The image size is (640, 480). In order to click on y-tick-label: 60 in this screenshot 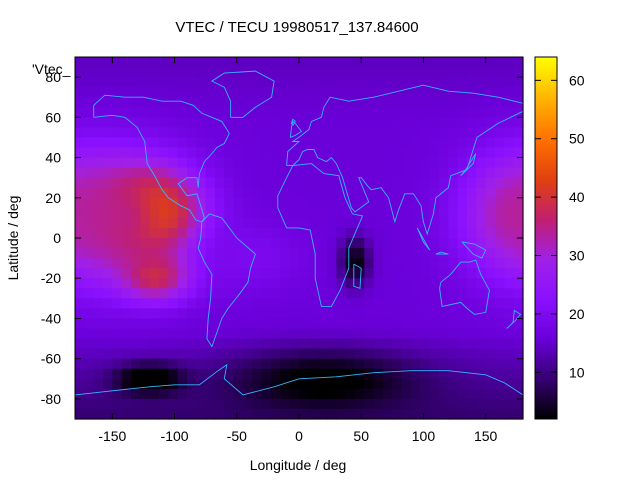, I will do `click(53, 117)`.